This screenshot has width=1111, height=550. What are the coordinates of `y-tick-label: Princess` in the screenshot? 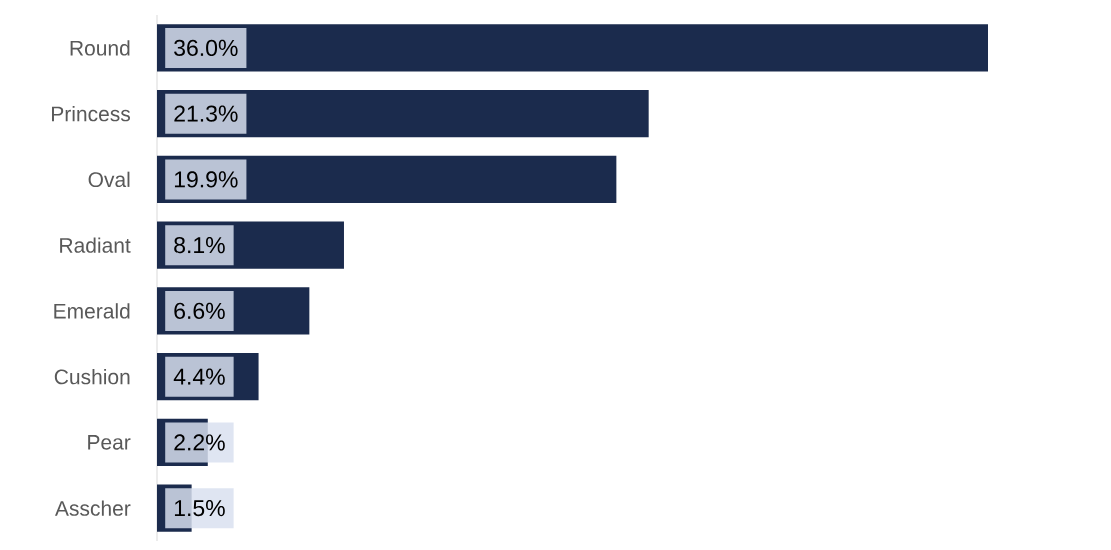 It's located at (91, 113).